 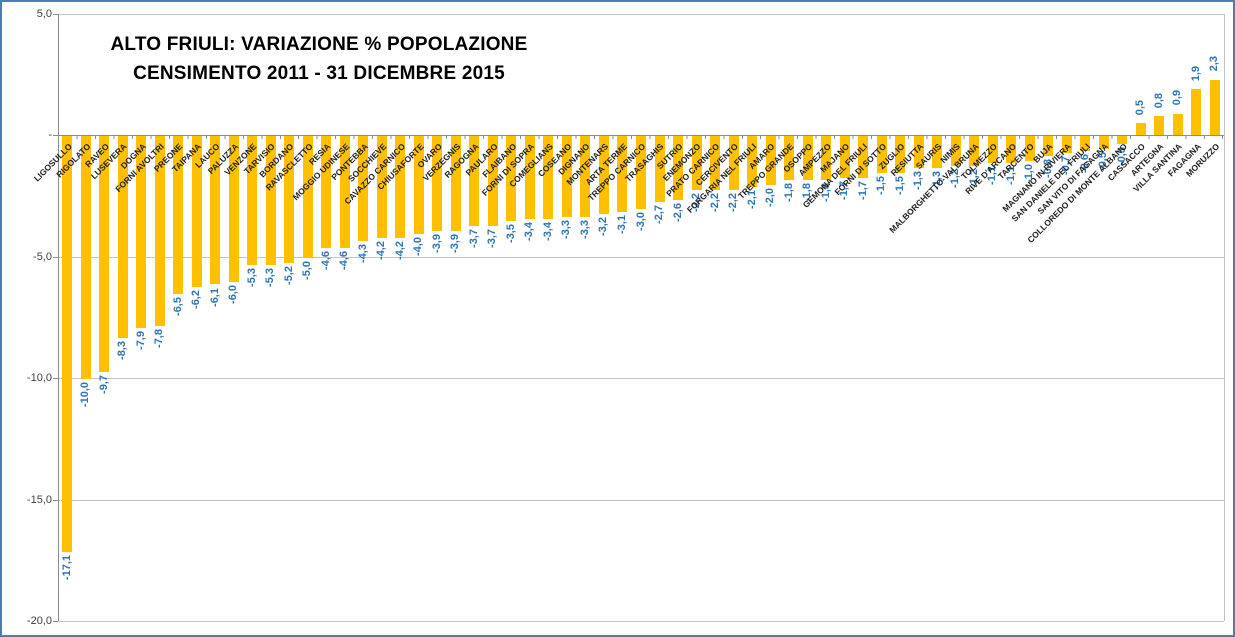 I want to click on bar-value-label: -1,5, so click(x=881, y=185).